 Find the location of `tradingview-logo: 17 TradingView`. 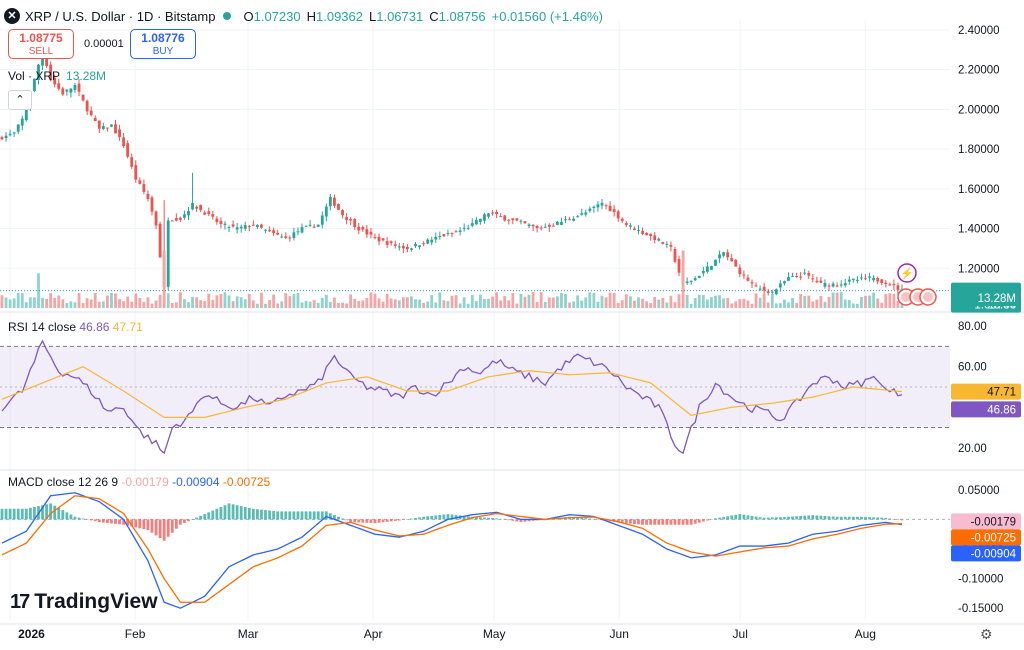

tradingview-logo: 17 TradingView is located at coordinates (84, 602).